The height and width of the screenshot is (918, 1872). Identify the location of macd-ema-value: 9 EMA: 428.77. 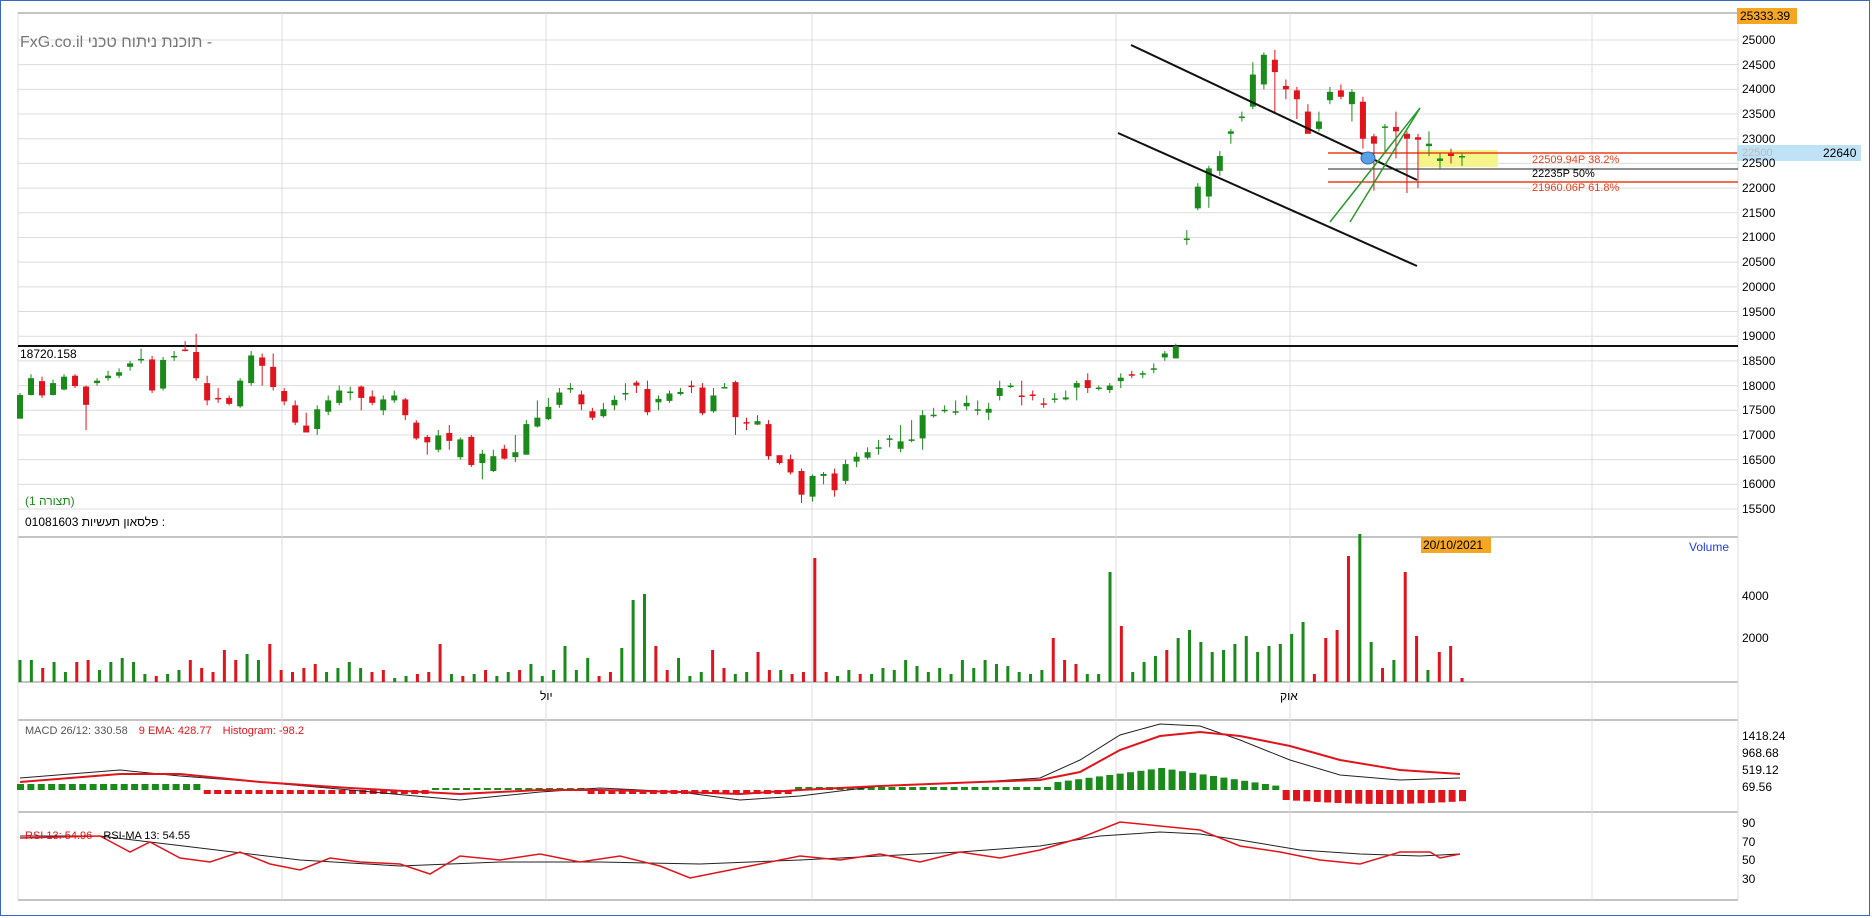
(175, 731).